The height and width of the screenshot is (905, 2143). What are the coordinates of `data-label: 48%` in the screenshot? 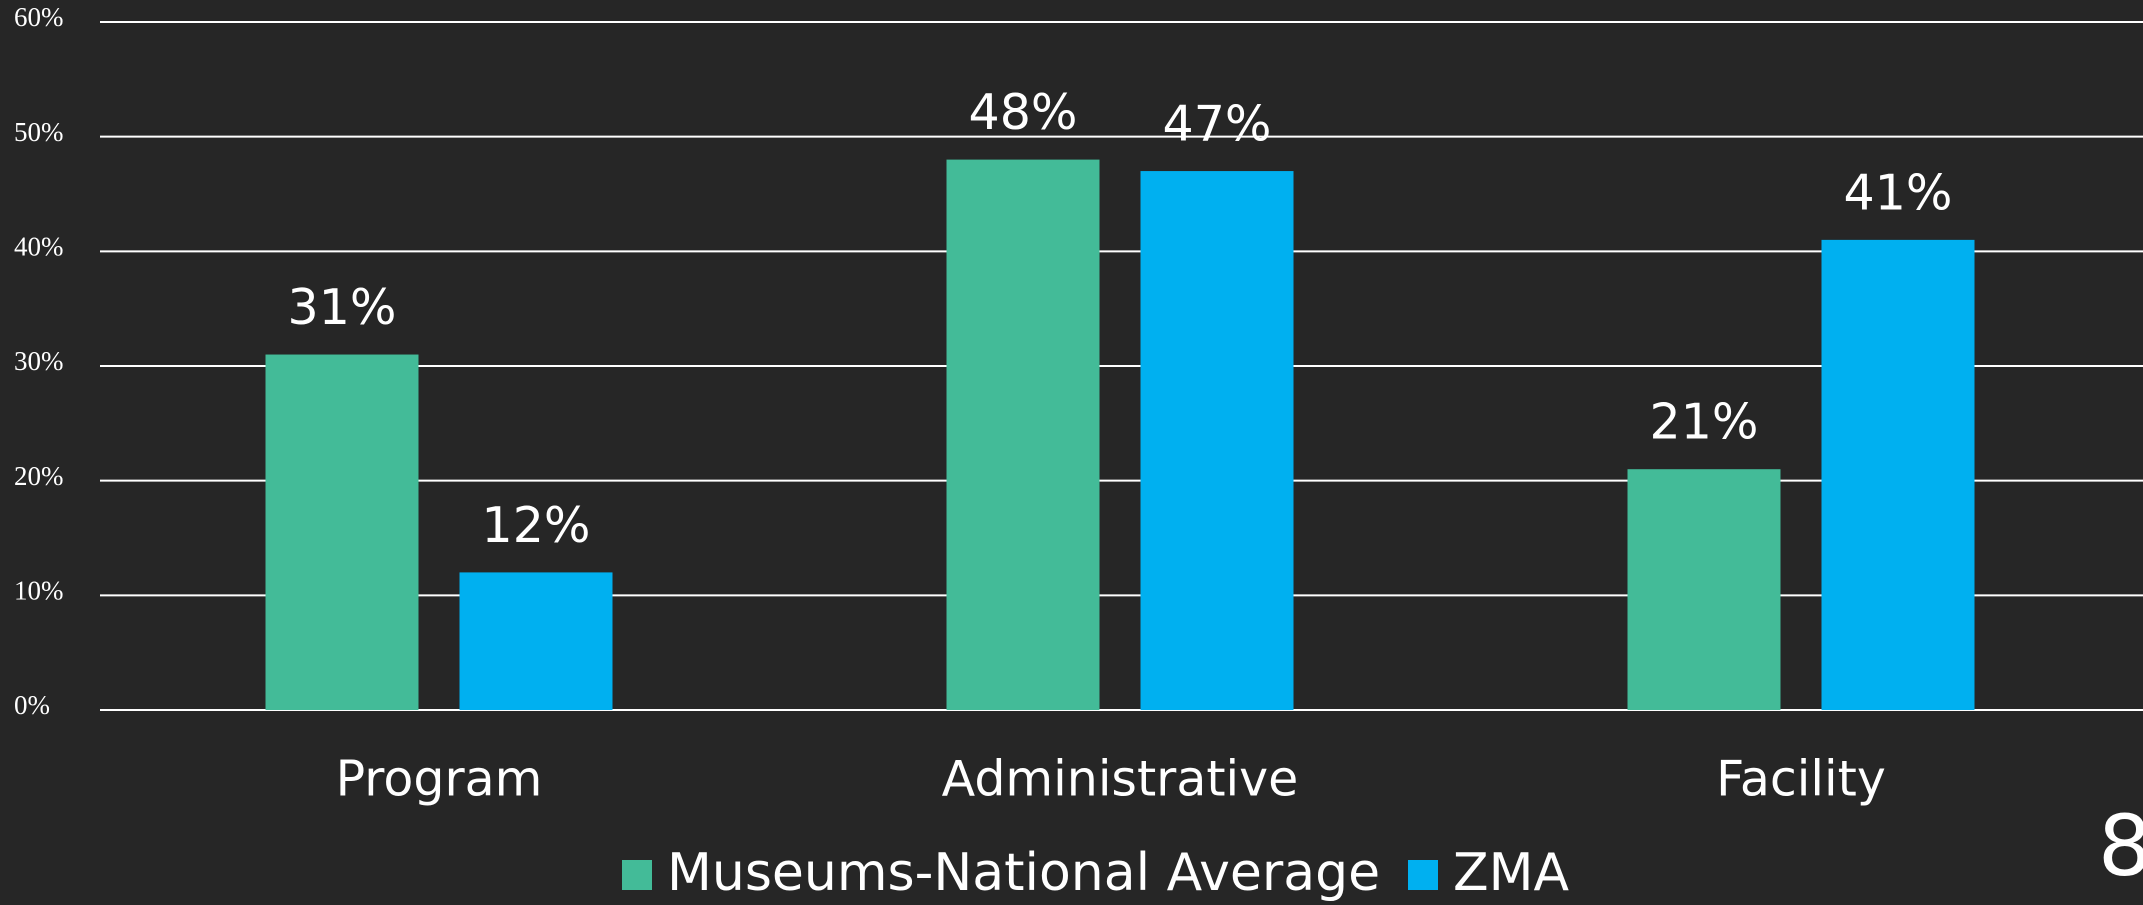 It's located at (1023, 112).